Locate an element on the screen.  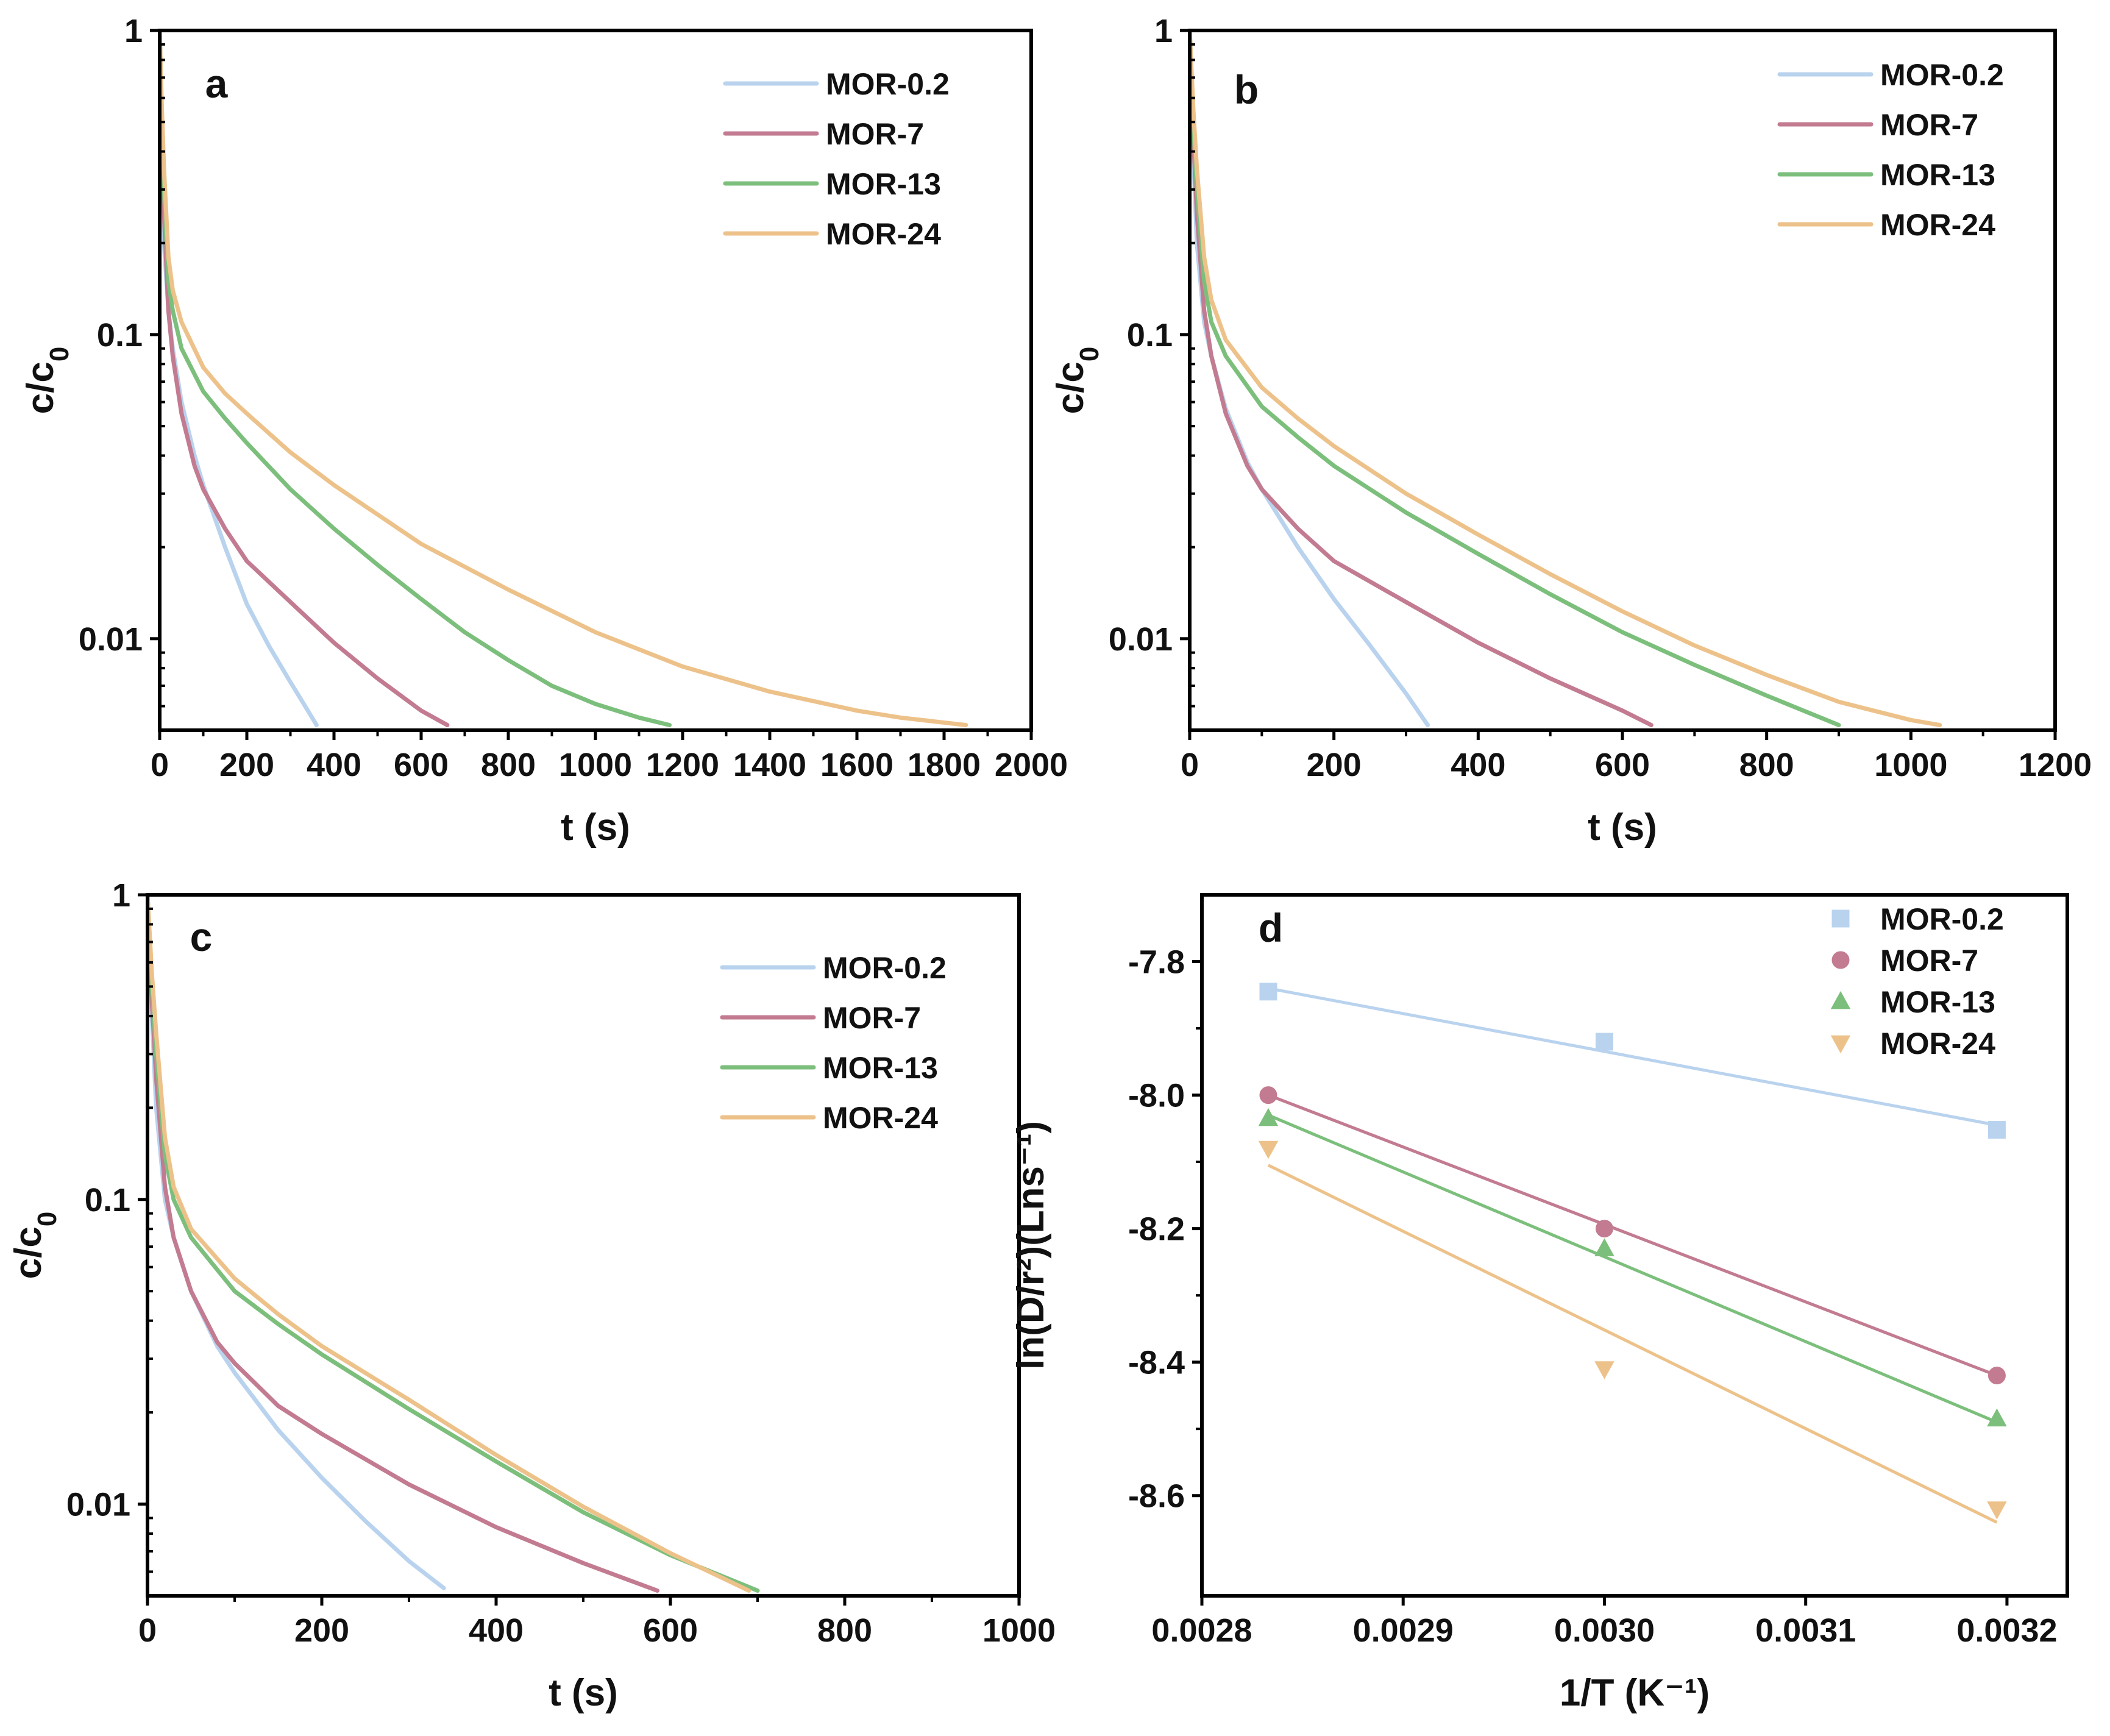
x-tick-label: 1400 is located at coordinates (769, 765).